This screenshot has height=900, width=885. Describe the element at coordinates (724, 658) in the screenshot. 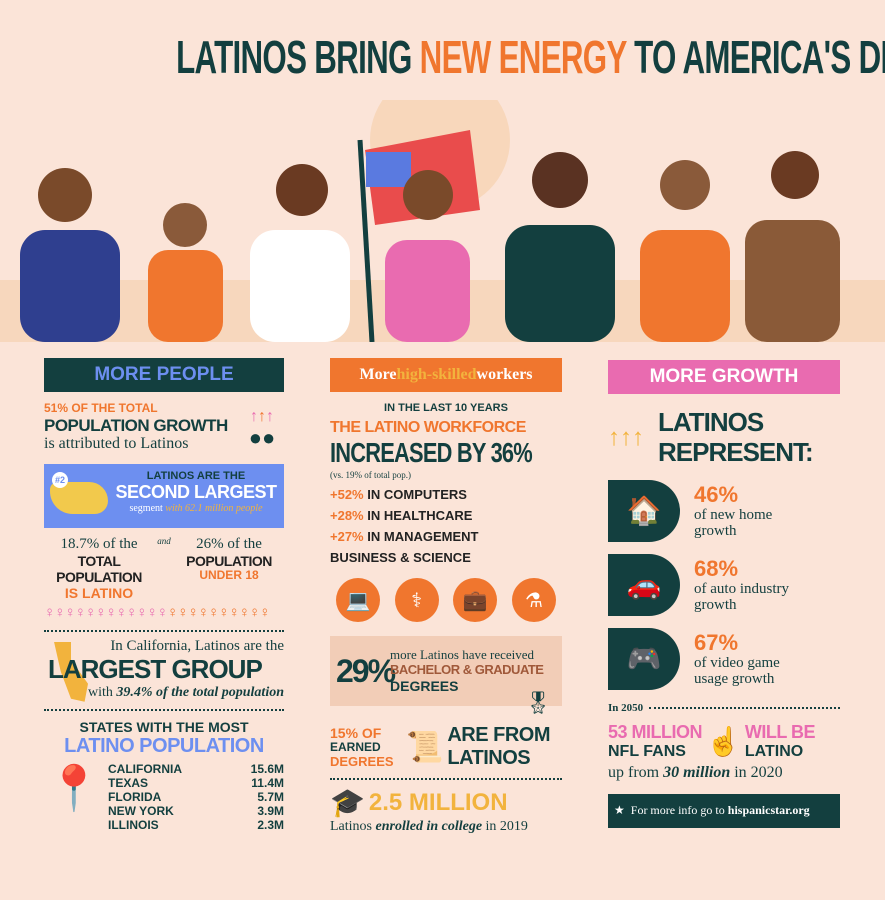

I see `growth-item: 🎮 67% of video game usage growth` at that location.